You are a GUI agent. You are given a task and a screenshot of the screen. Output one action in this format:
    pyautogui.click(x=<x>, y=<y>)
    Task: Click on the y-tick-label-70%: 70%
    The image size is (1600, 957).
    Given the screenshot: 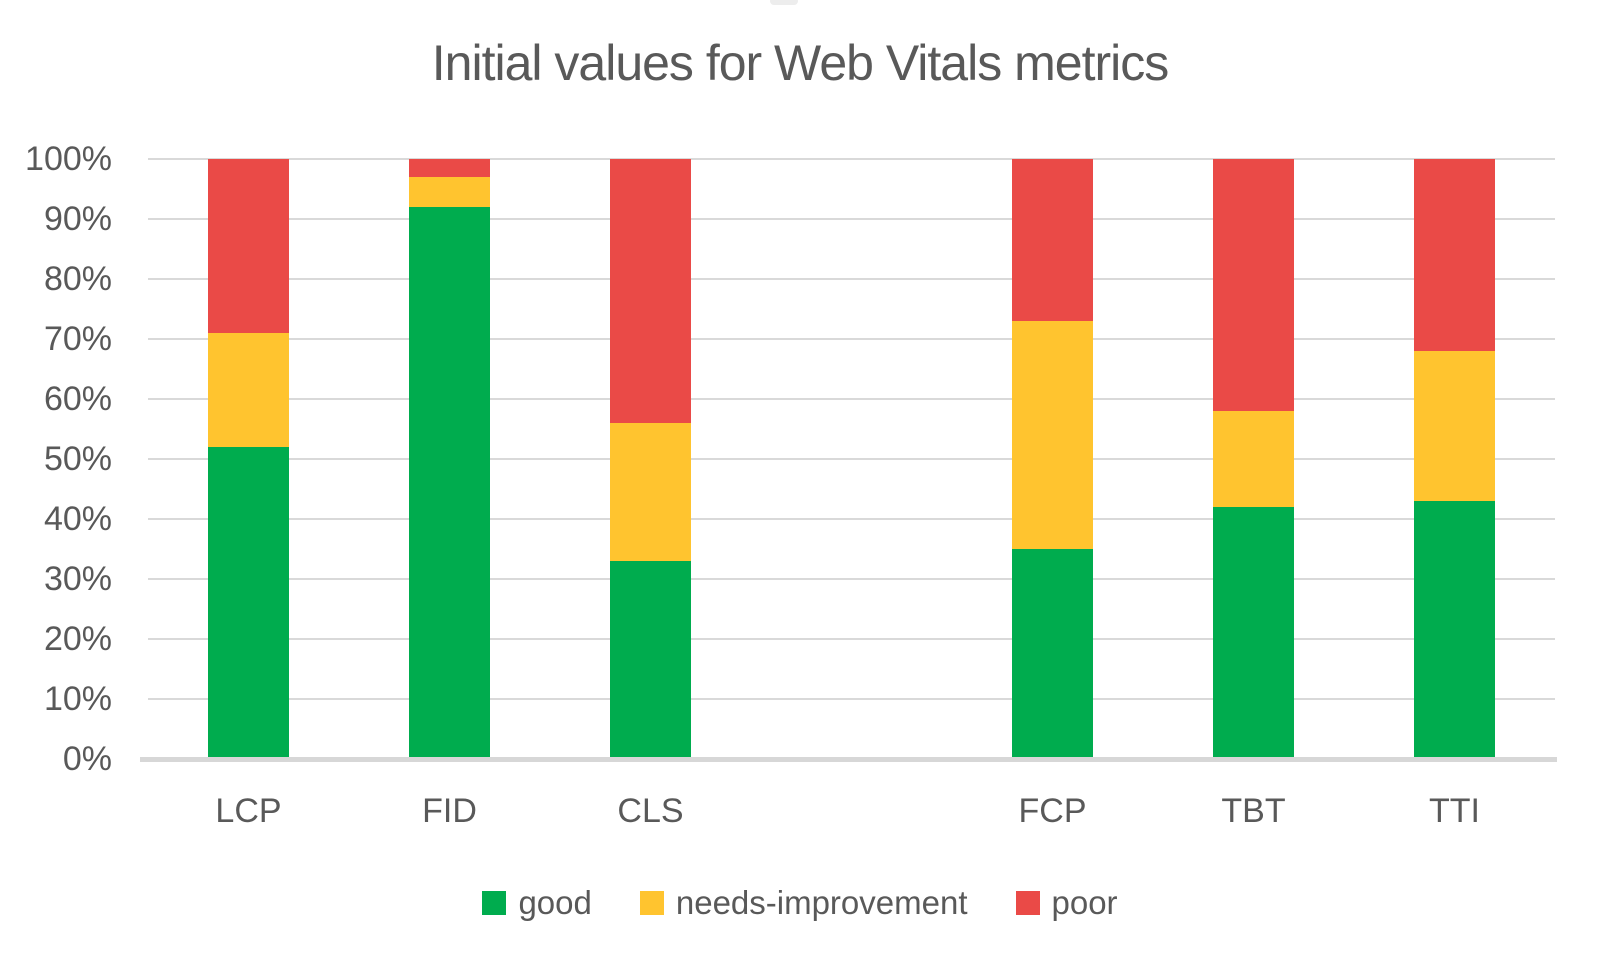 What is the action you would take?
    pyautogui.click(x=77, y=339)
    